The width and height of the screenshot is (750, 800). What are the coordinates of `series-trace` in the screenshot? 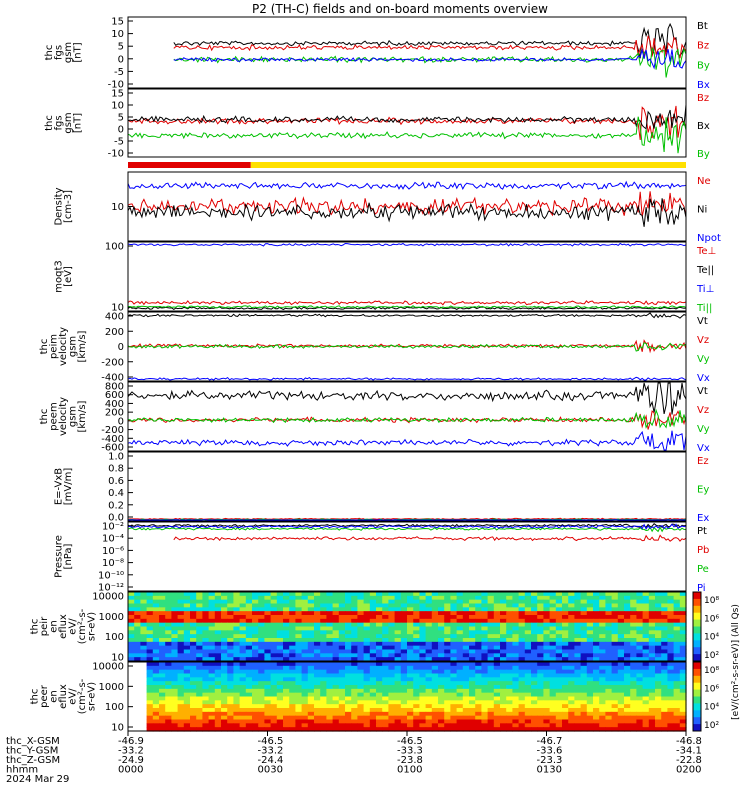 It's located at (407, 418).